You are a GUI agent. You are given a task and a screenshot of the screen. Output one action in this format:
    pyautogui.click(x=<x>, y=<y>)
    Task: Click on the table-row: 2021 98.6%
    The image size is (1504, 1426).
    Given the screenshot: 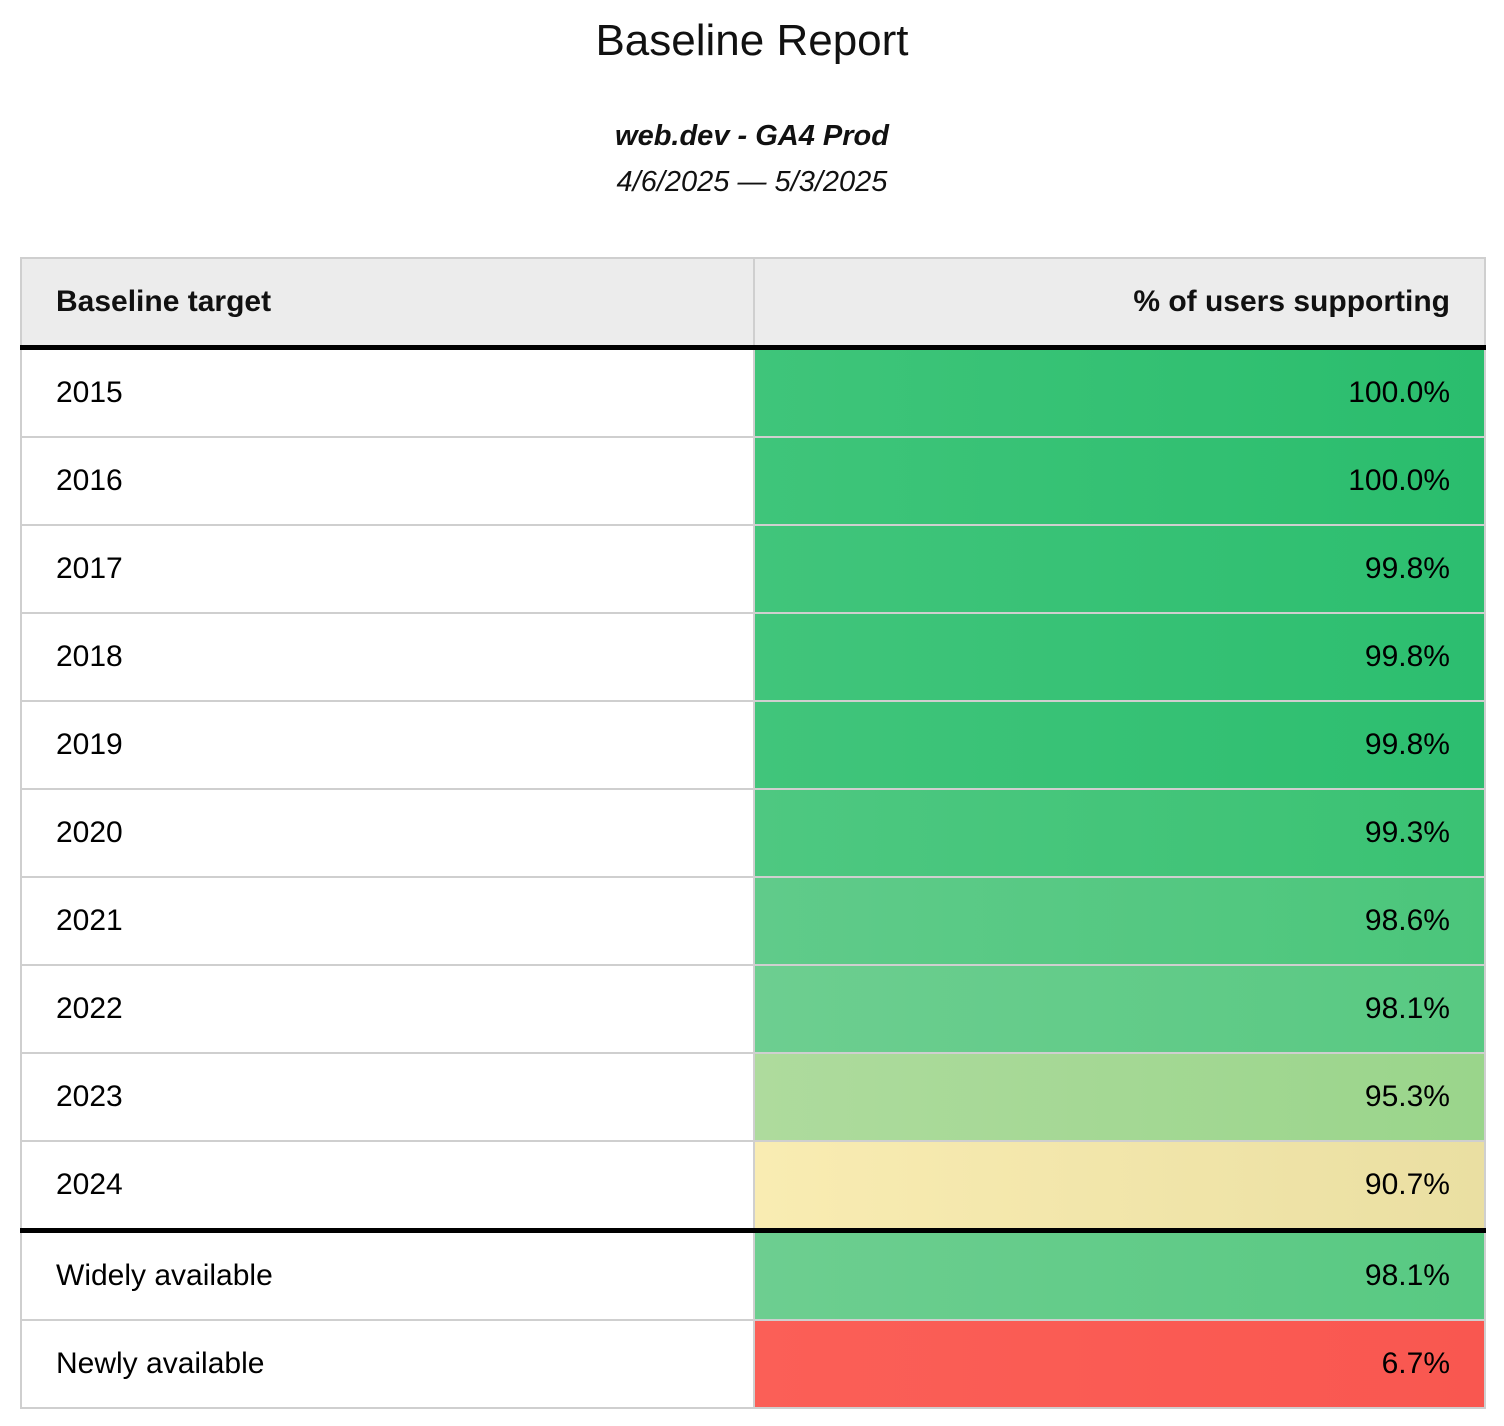 What is the action you would take?
    pyautogui.click(x=753, y=921)
    